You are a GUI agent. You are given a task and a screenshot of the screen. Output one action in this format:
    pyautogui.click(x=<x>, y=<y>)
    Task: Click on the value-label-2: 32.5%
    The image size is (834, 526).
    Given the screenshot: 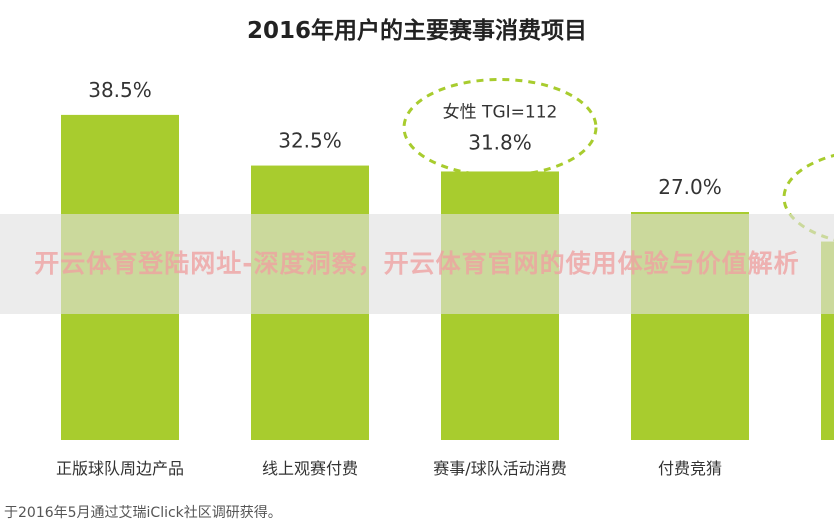 What is the action you would take?
    pyautogui.click(x=310, y=141)
    